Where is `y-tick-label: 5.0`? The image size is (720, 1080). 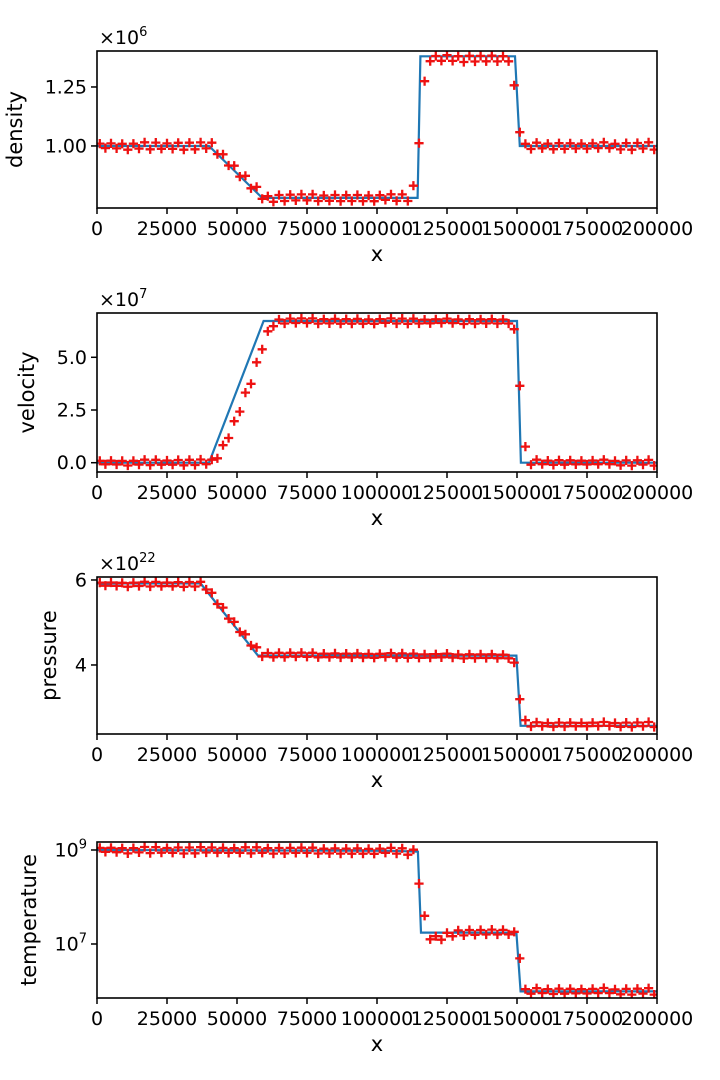 y-tick-label: 5.0 is located at coordinates (72, 358).